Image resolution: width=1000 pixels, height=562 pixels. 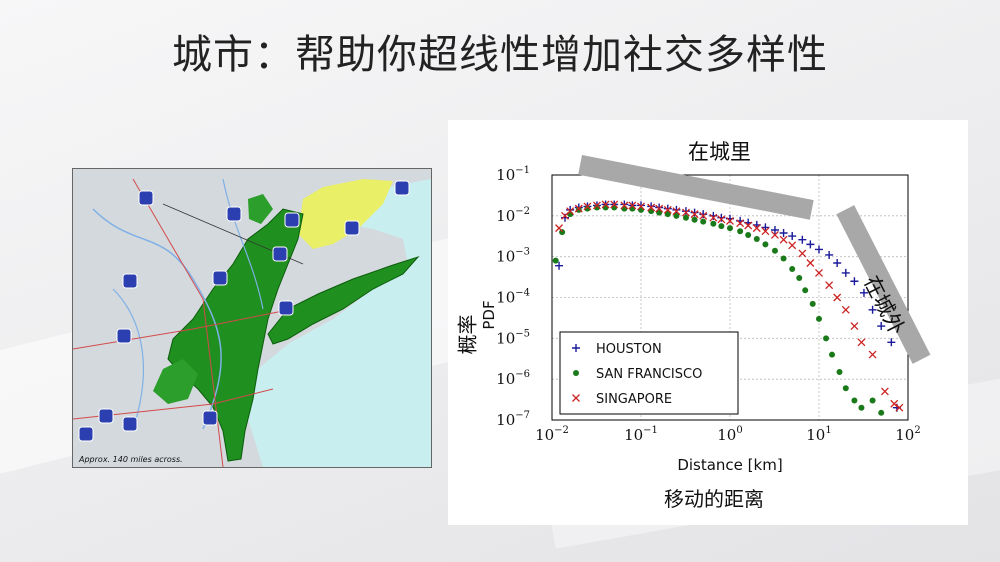 What do you see at coordinates (513, 378) in the screenshot?
I see `y-tick-label: 10⁻⁶` at bounding box center [513, 378].